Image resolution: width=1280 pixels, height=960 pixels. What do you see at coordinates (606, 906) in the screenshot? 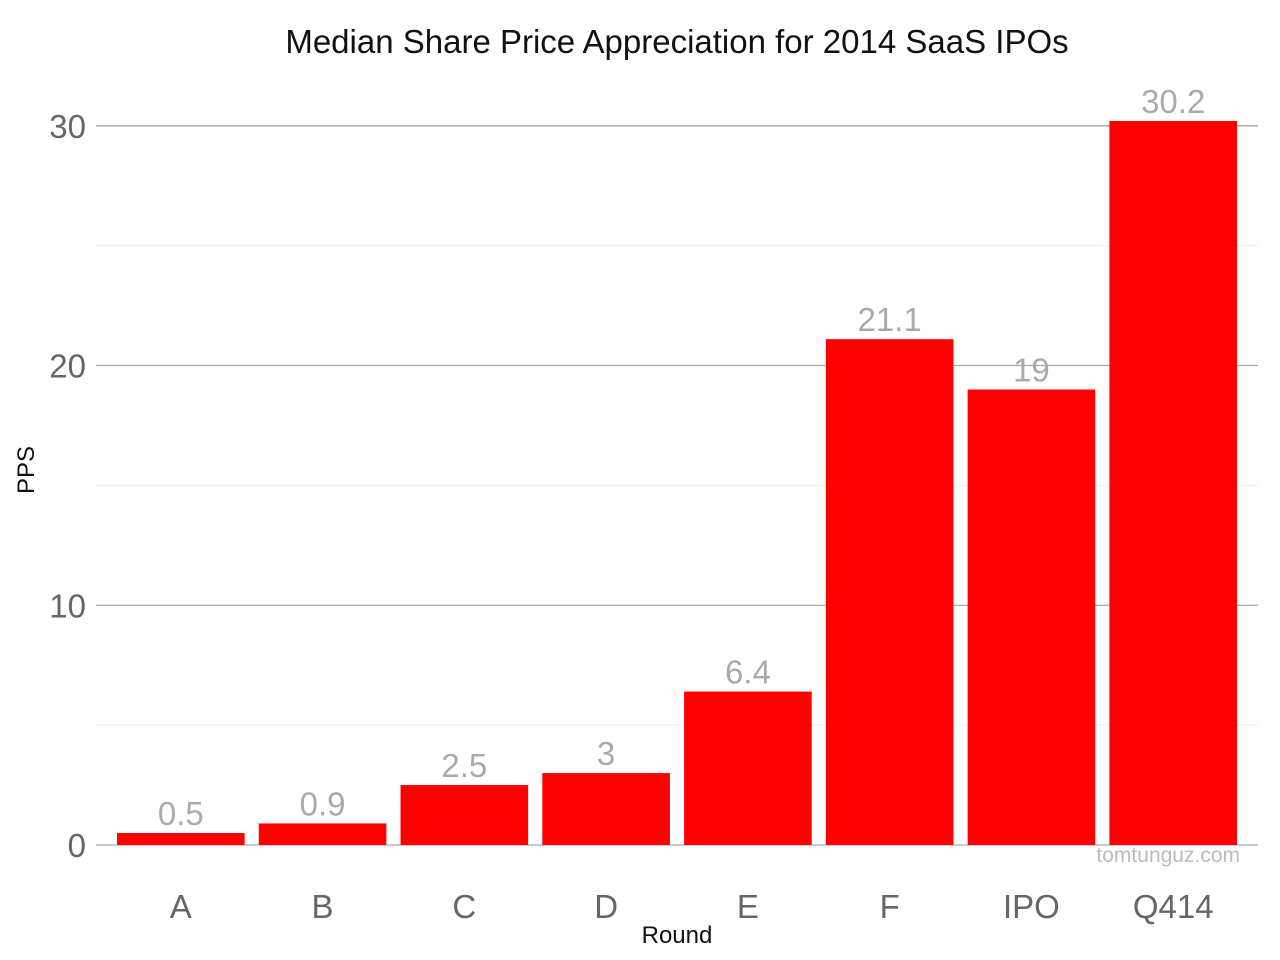
I see `x-tick-label: D` at bounding box center [606, 906].